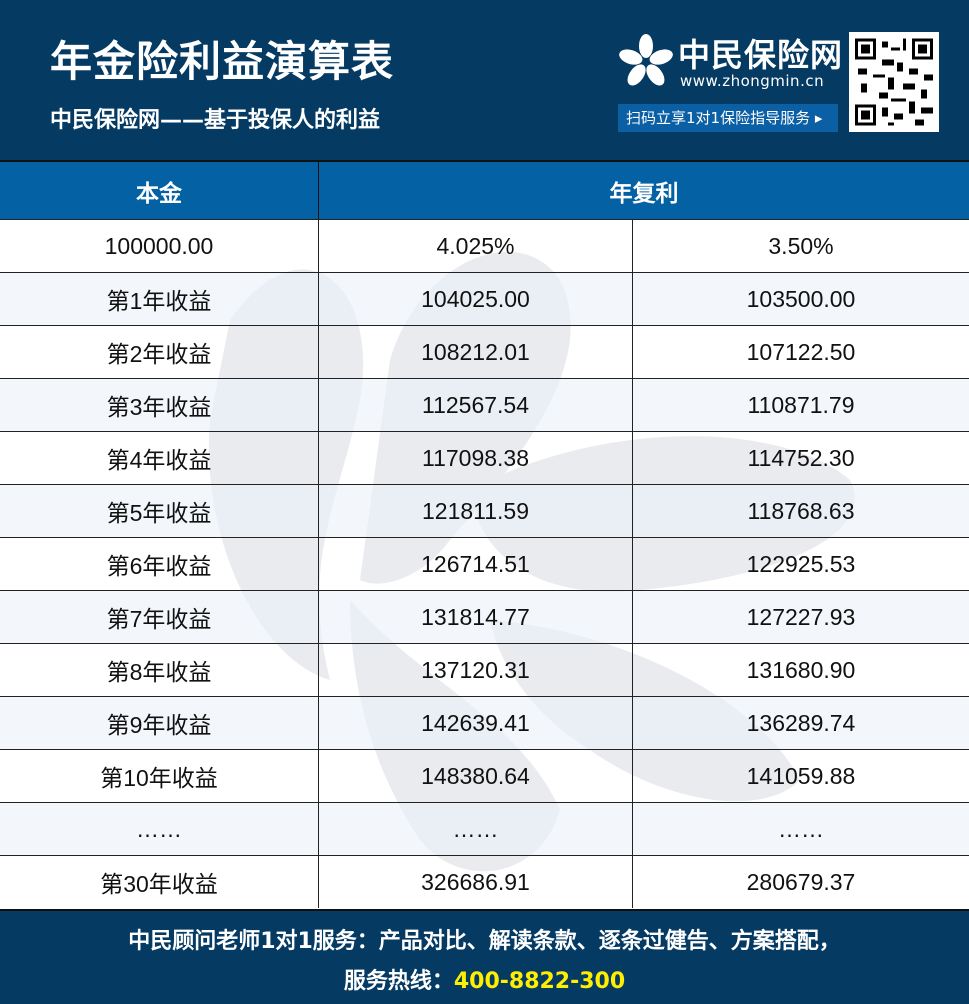 The height and width of the screenshot is (1004, 969). Describe the element at coordinates (475, 564) in the screenshot. I see `rate-4025-cell: 126714.51` at that location.